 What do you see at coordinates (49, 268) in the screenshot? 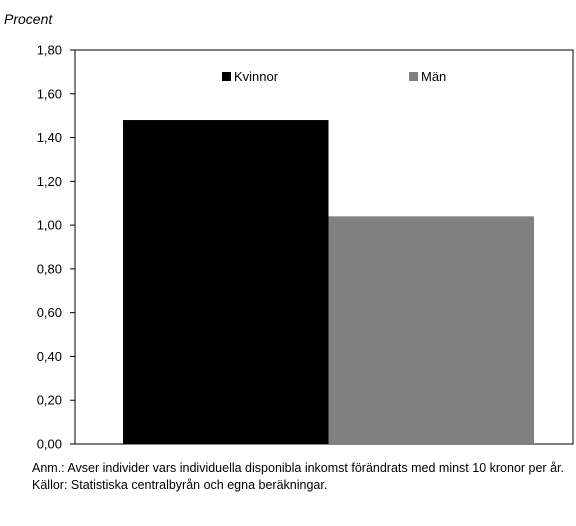
I see `y-tick-label: 0,80` at bounding box center [49, 268].